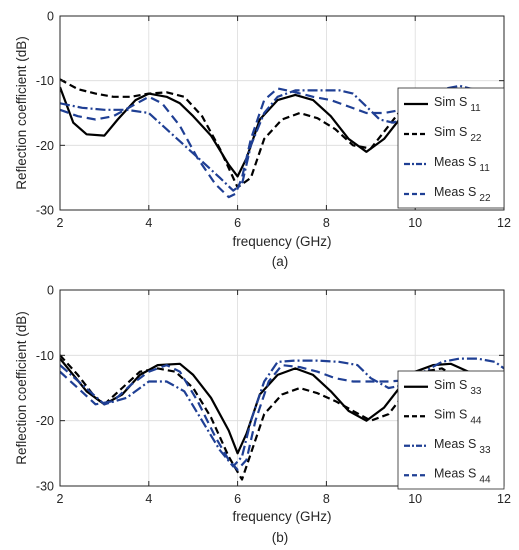 This screenshot has height=550, width=519. I want to click on legend-entry-label: Sim S 22, so click(458, 134).